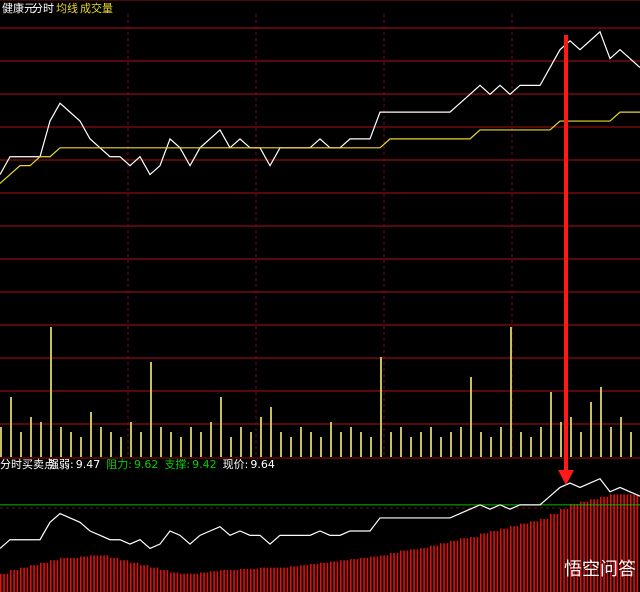 This screenshot has height=592, width=640. I want to click on indicator-label: 阻力:, so click(119, 464).